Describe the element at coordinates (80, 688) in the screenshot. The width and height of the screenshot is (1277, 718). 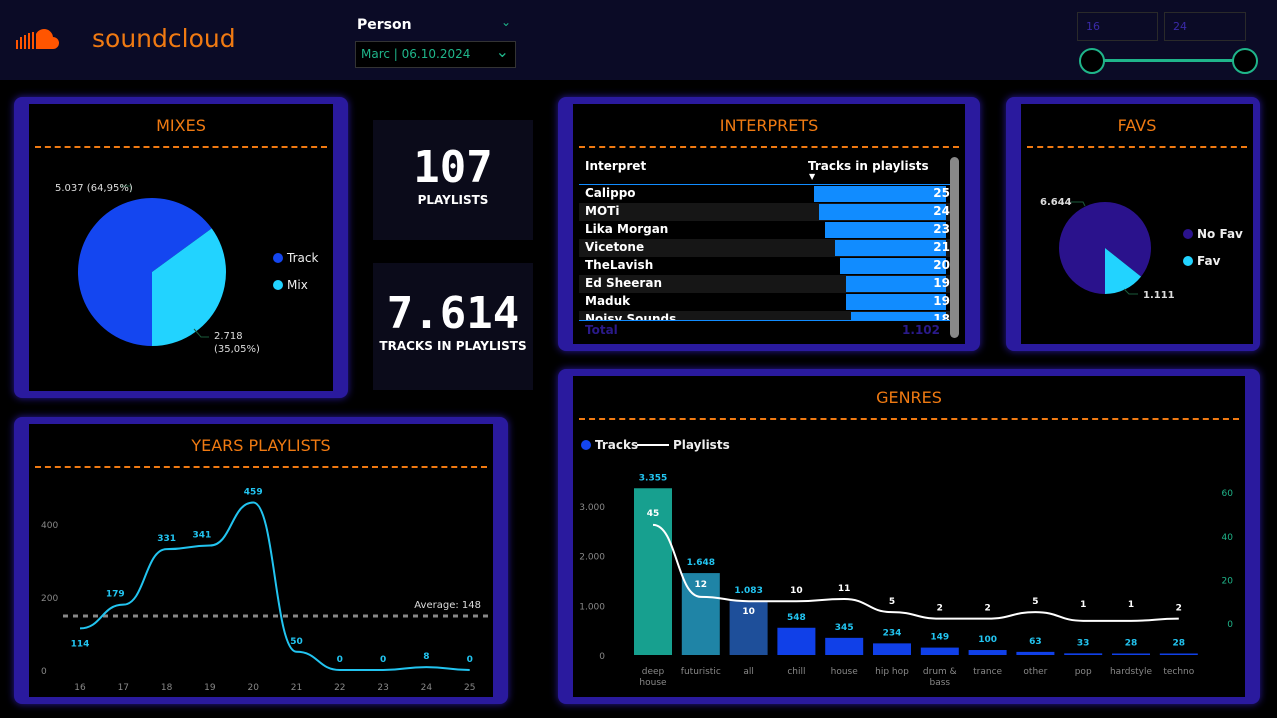
I see `x-tick-label: 16` at that location.